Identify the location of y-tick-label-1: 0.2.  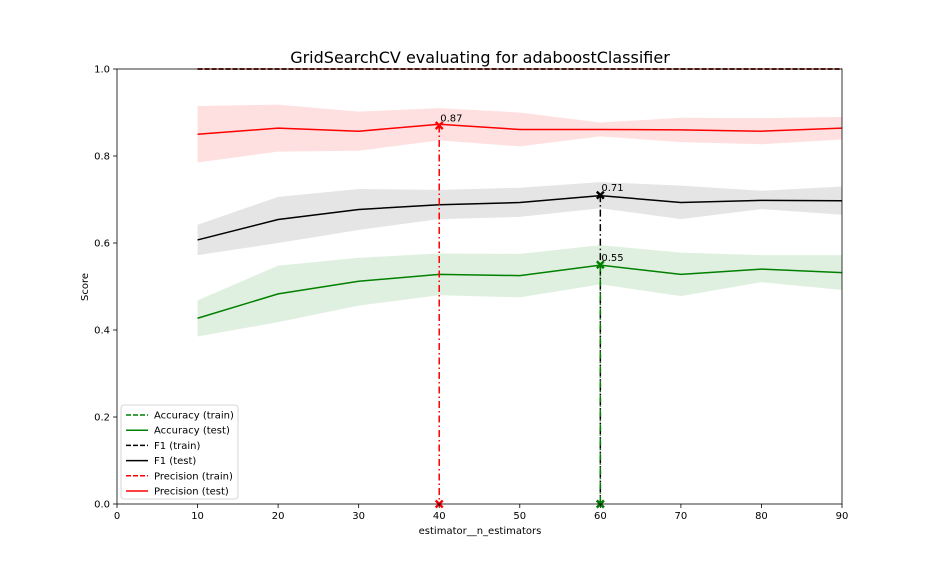
(102, 418).